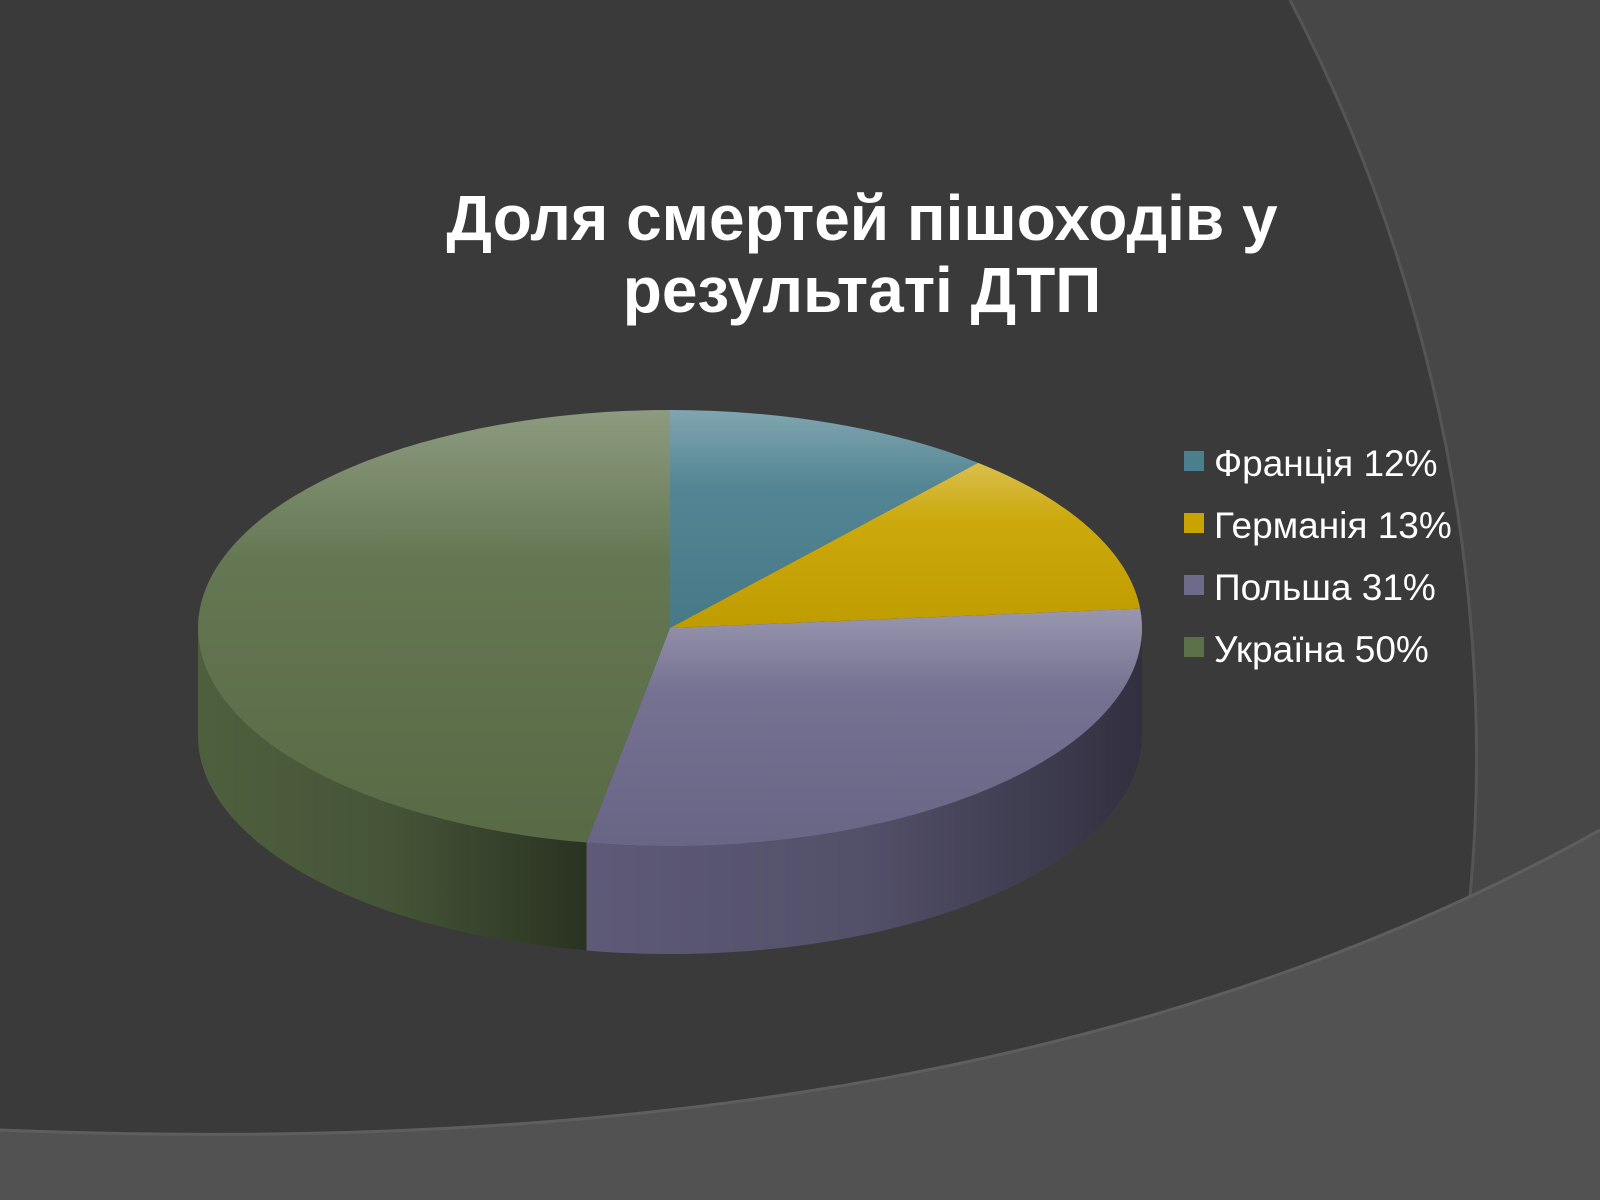 The height and width of the screenshot is (1200, 1600). What do you see at coordinates (864, 727) in the screenshot?
I see `pie-slice-gloss-poland` at bounding box center [864, 727].